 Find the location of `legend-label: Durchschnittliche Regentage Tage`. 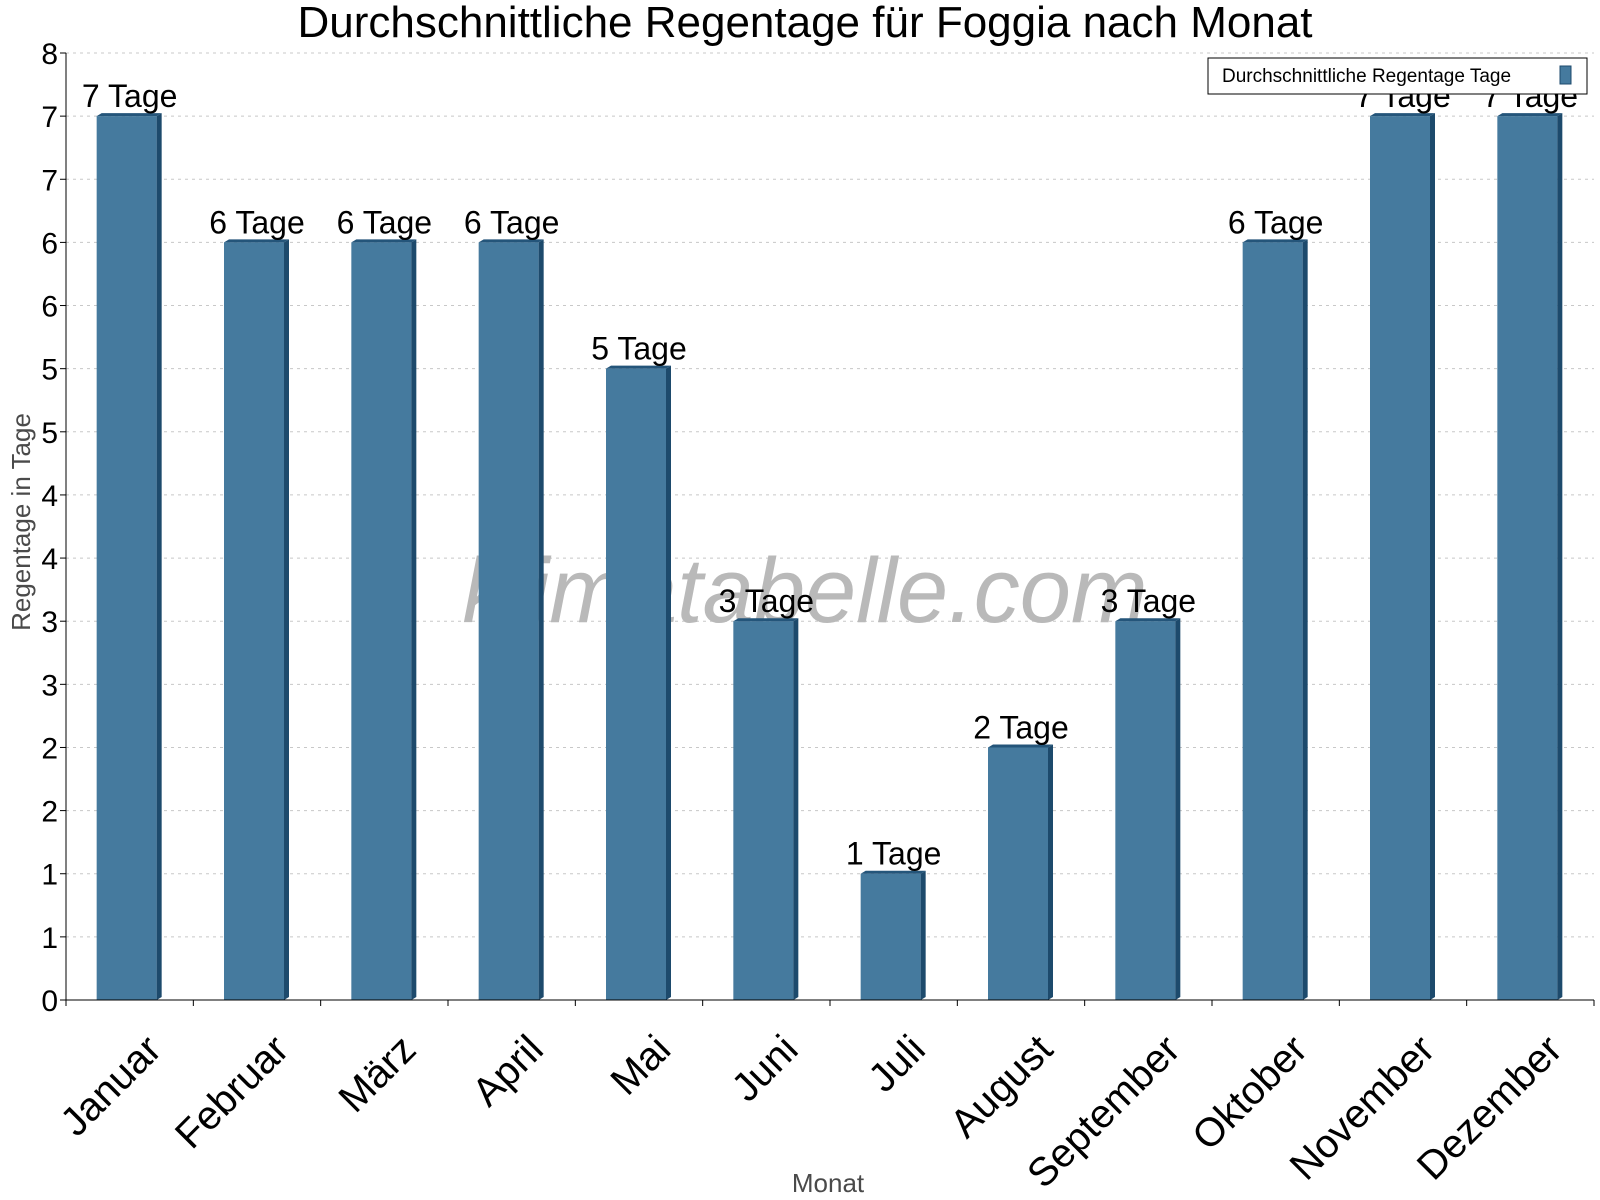

legend-label: Durchschnittliche Regentage Tage is located at coordinates (1366, 76).